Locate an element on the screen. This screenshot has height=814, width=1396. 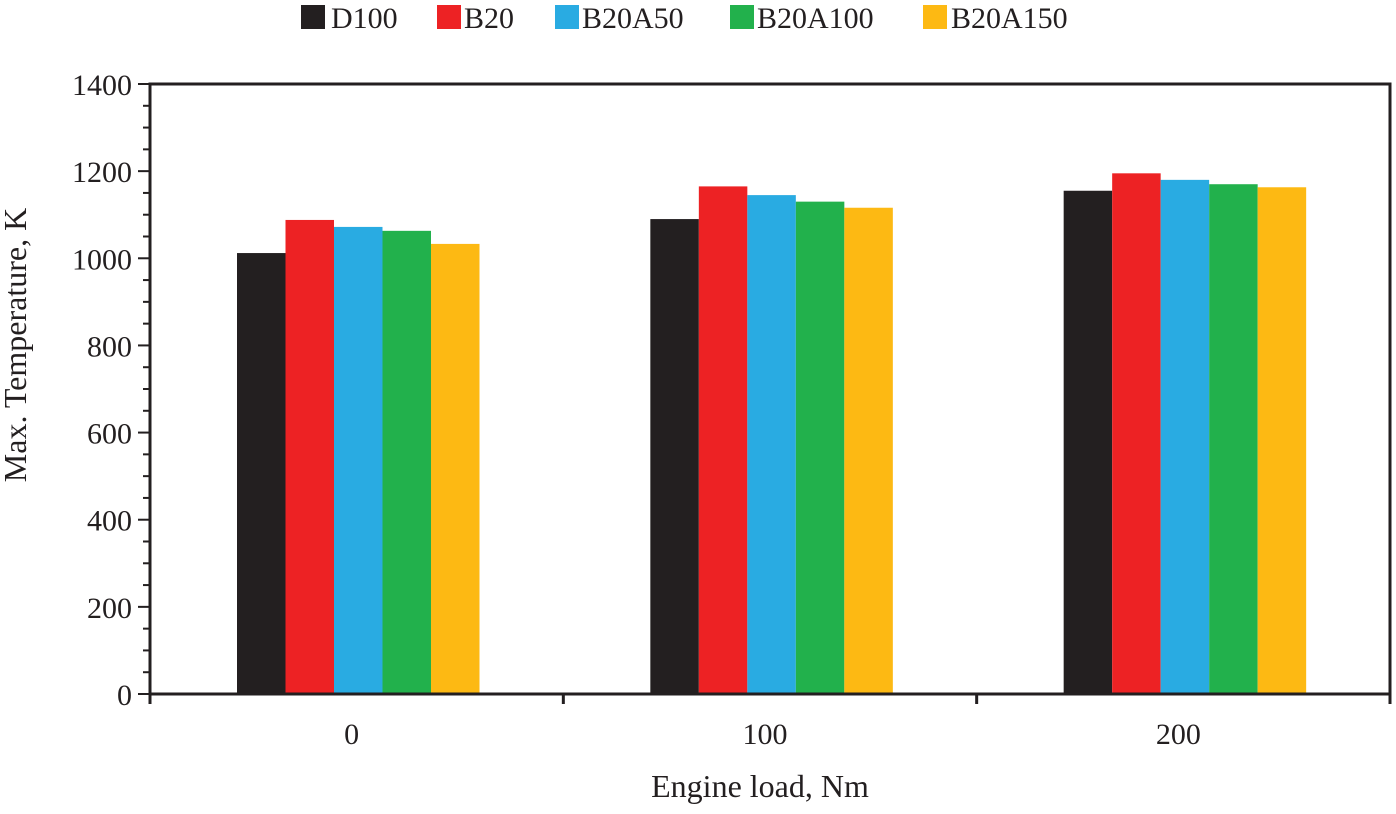
legend-swatch-b20a150 is located at coordinates (935, 17).